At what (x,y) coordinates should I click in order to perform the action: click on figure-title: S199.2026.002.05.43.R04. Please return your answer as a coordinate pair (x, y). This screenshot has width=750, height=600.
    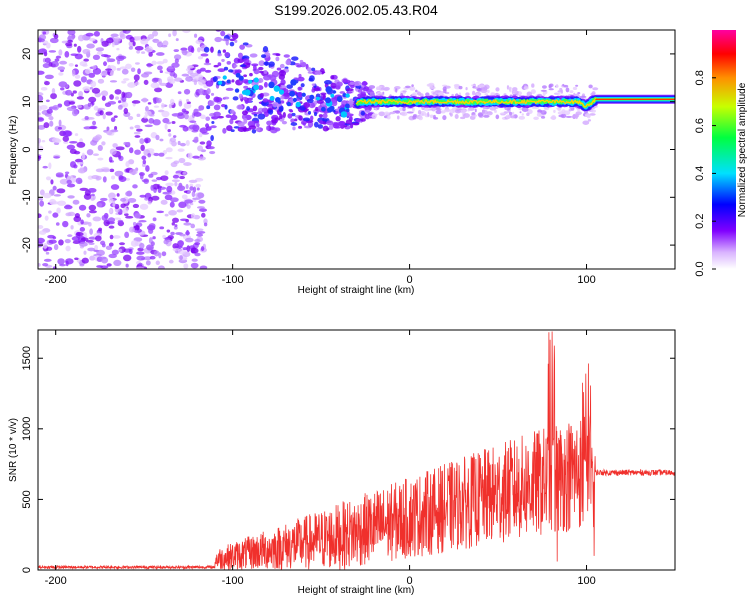
    Looking at the image, I should click on (356, 10).